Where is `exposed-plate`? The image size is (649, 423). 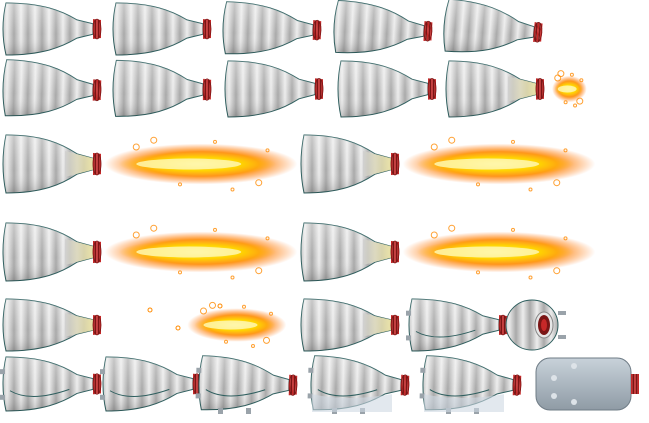 exposed-plate is located at coordinates (352, 403).